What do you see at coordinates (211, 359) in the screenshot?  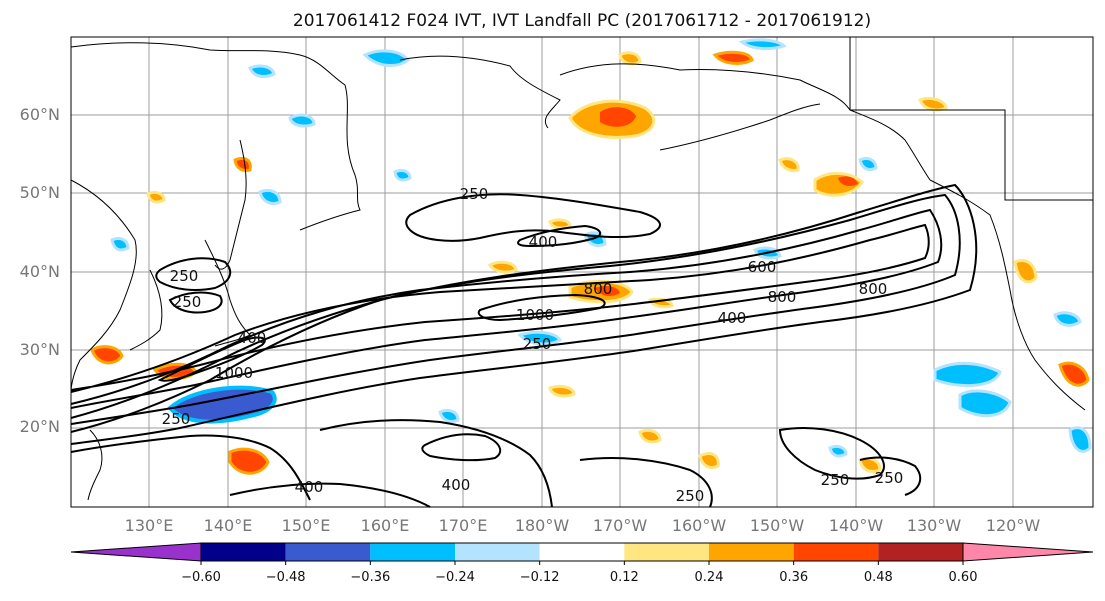 I see `ivt-contour-1000-west` at bounding box center [211, 359].